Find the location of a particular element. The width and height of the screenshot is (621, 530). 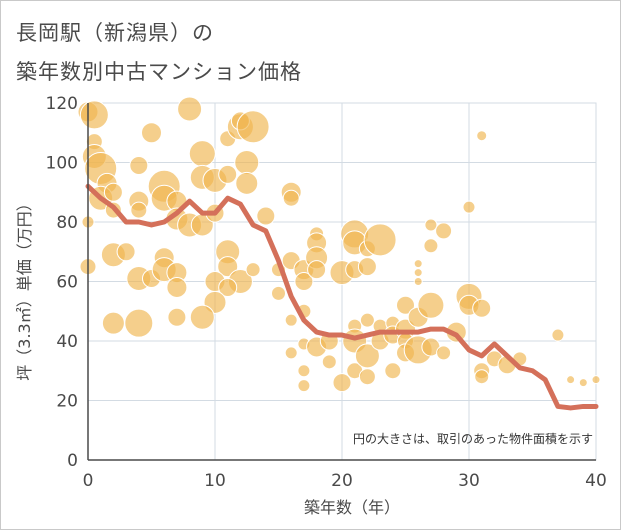

y-tick-label: 120 is located at coordinates (62, 104).